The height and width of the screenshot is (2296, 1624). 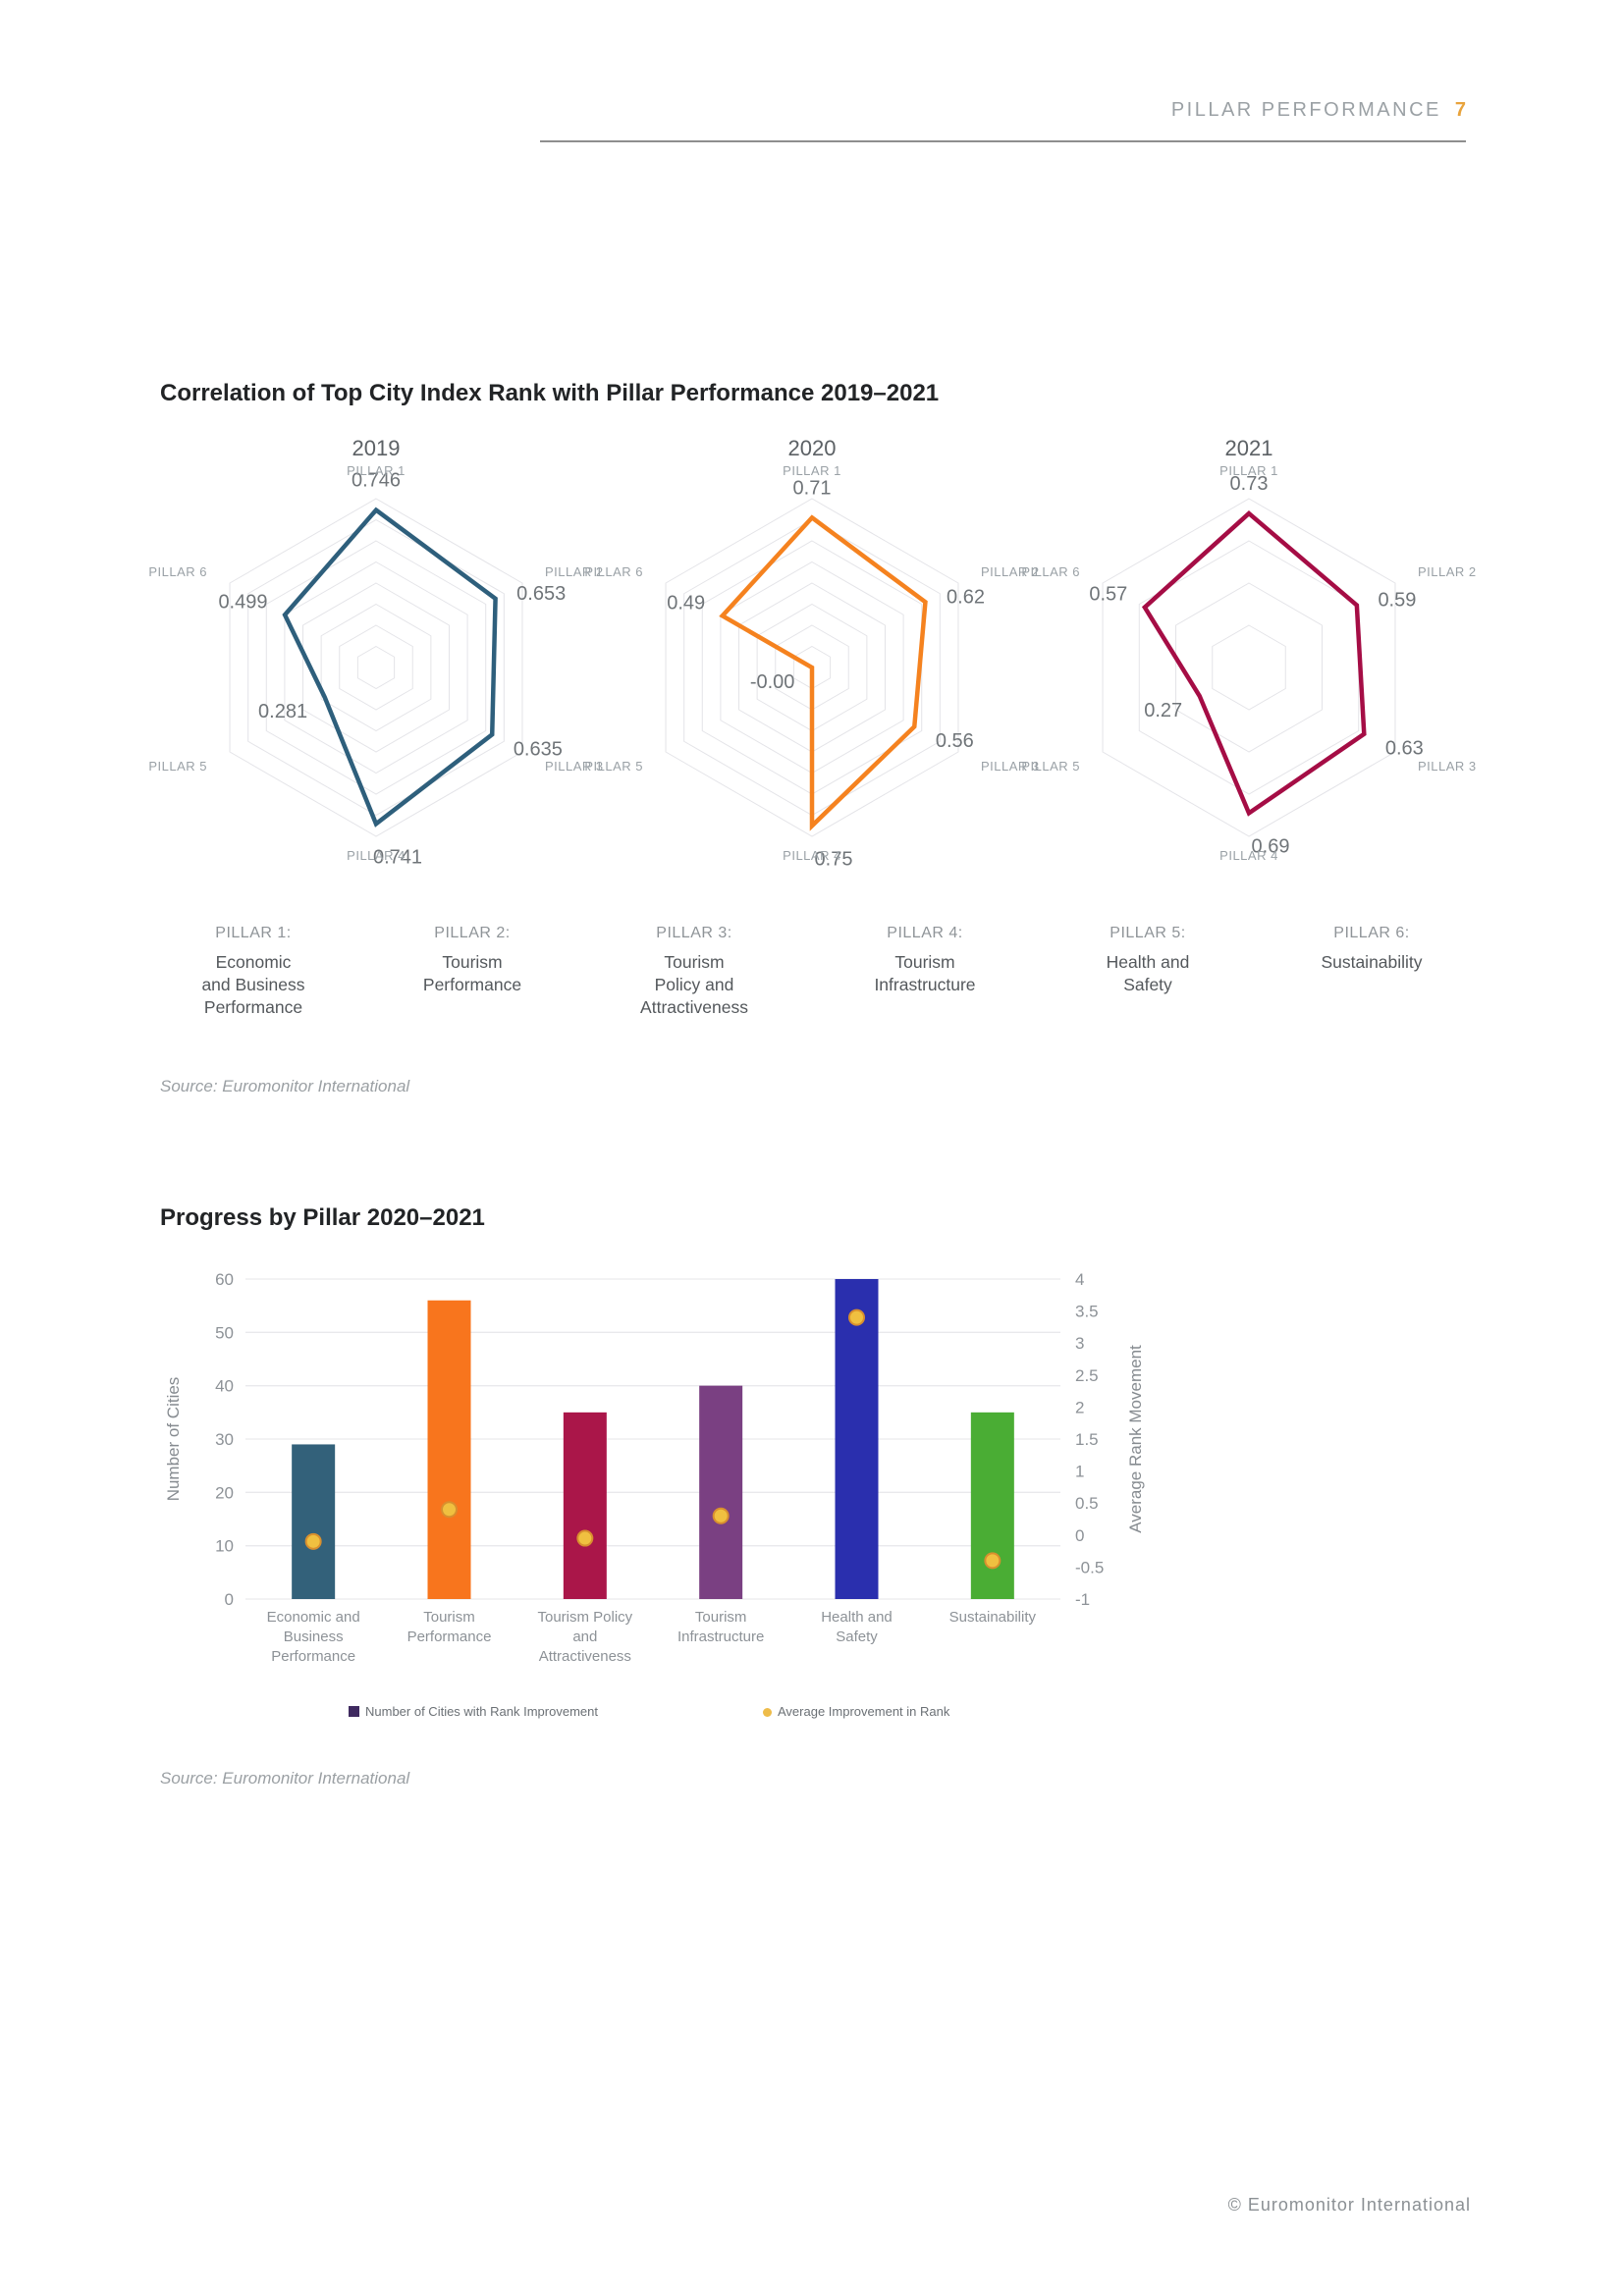 I want to click on radar-value-label: 0.56, so click(x=955, y=741).